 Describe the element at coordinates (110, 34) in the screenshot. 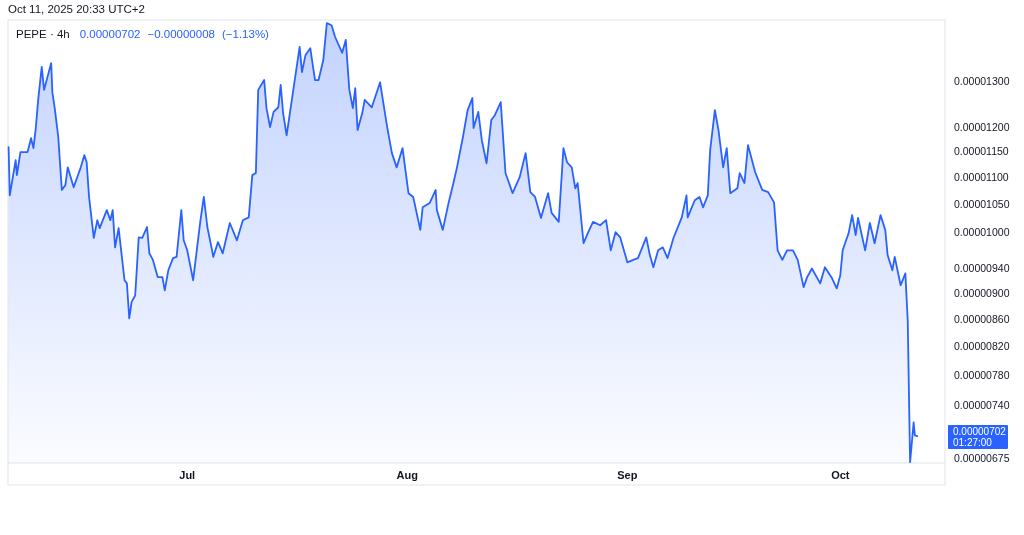

I see `annotation: 0.00000702` at that location.